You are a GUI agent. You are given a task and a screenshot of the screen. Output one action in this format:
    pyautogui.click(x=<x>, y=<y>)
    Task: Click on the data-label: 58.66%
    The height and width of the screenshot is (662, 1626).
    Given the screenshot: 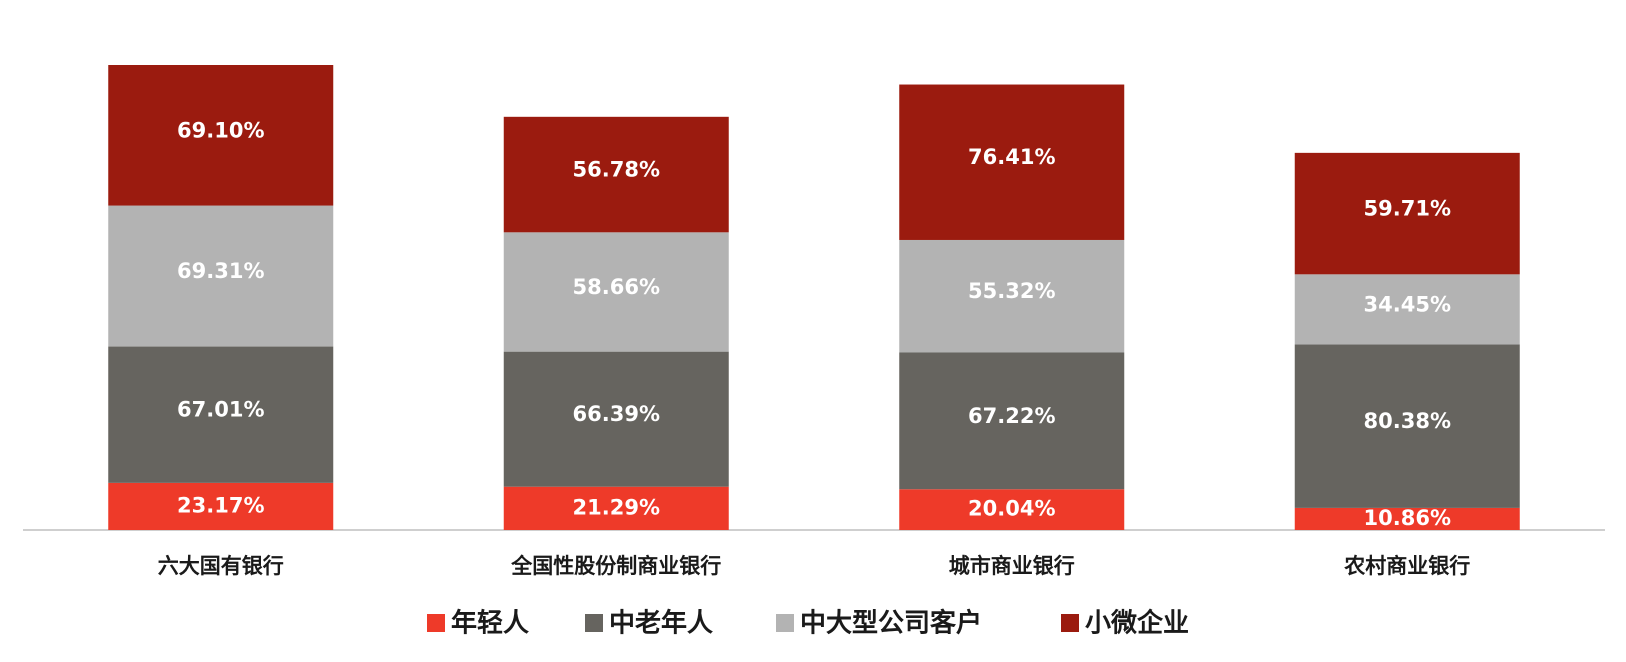 What is the action you would take?
    pyautogui.click(x=616, y=287)
    